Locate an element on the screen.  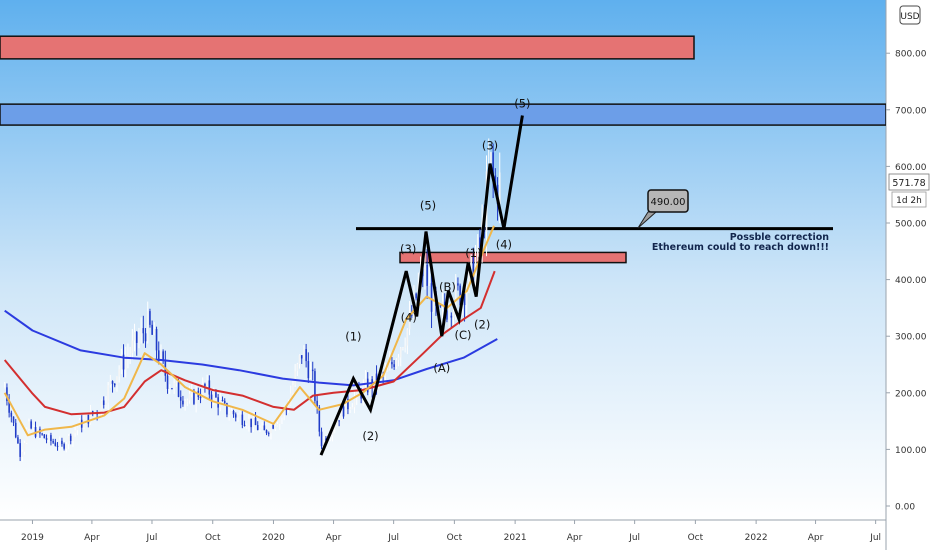
last-price-marker: 571.78 is located at coordinates (909, 182).